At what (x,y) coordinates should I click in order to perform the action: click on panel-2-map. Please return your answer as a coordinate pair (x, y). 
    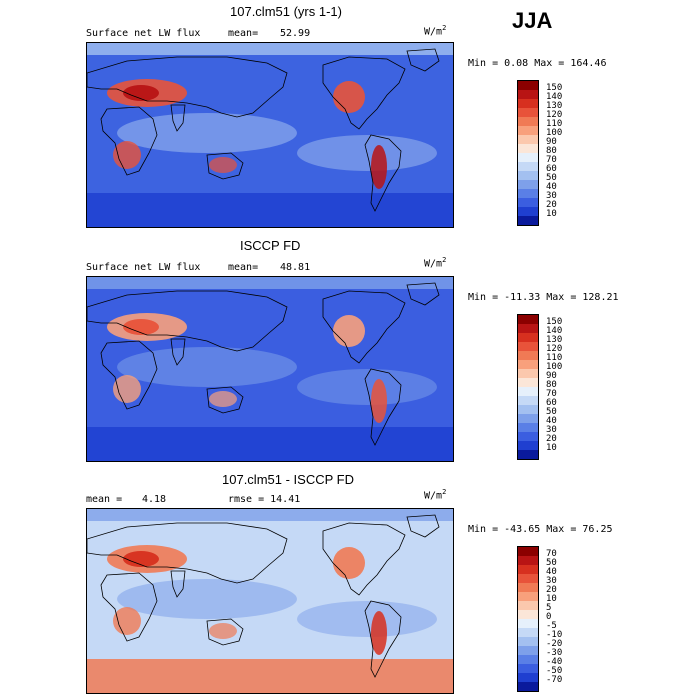
    Looking at the image, I should click on (270, 369).